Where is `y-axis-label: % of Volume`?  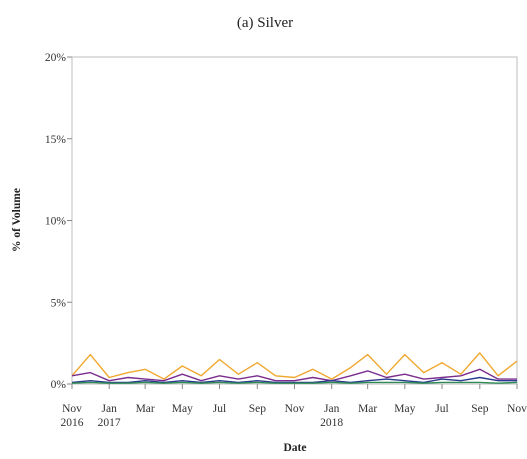 y-axis-label: % of Volume is located at coordinates (17, 220).